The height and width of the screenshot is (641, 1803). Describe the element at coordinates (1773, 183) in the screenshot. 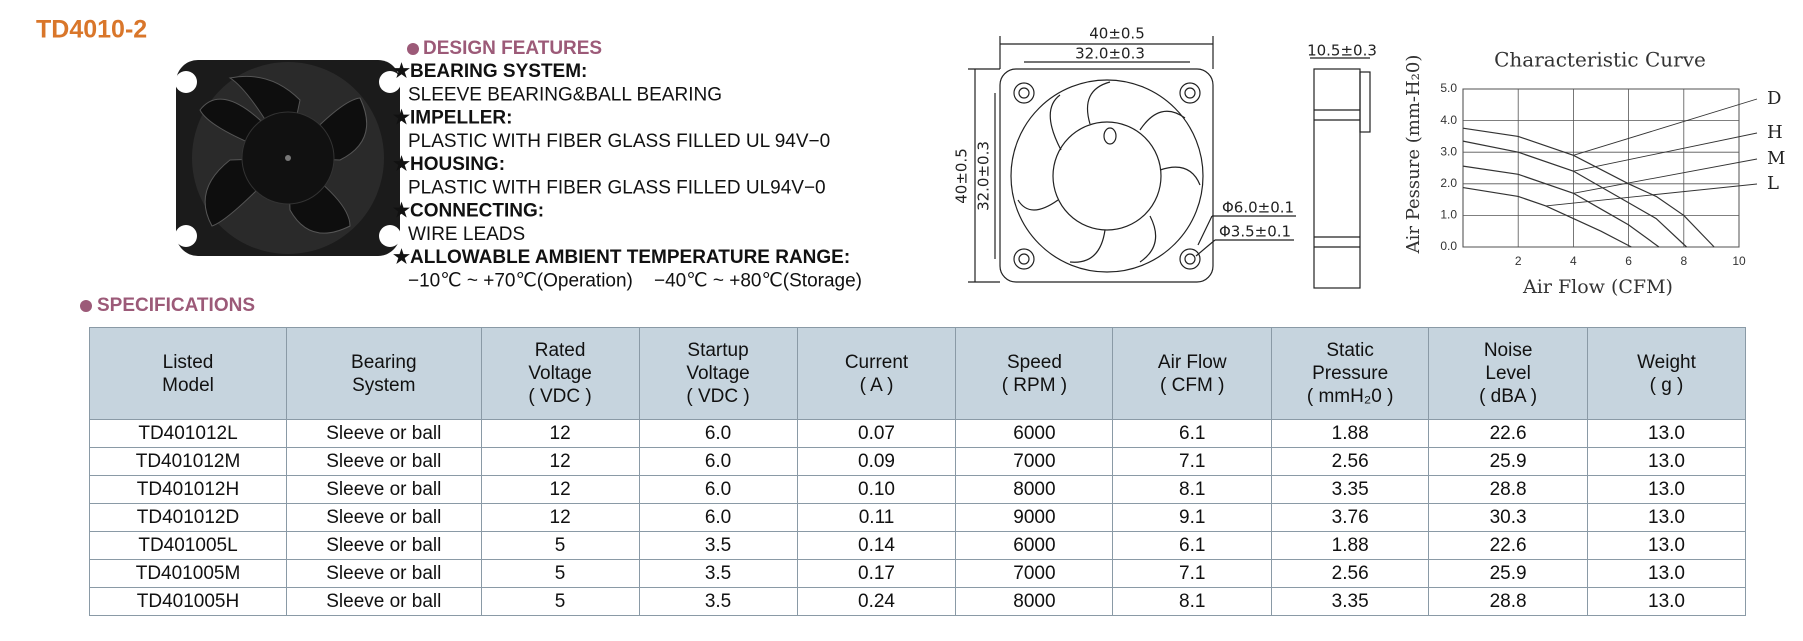

I see `curve-label: L` at that location.